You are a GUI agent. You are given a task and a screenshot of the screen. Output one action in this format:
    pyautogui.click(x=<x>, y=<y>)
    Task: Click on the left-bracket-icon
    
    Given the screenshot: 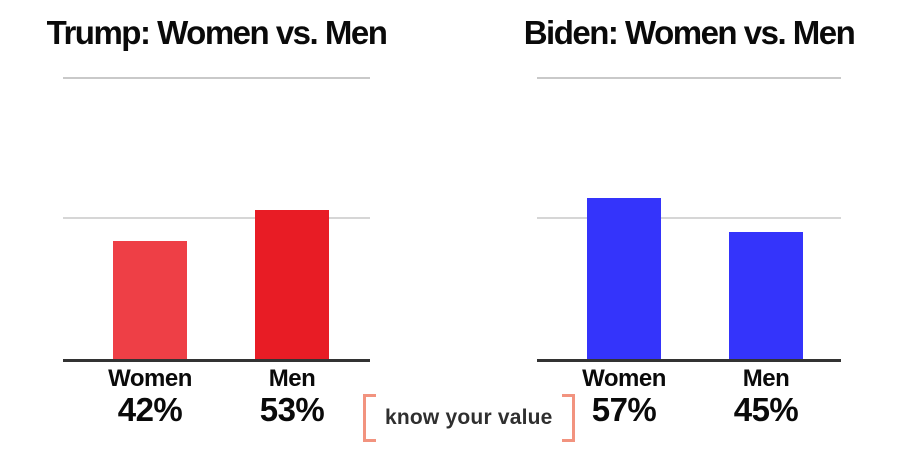 What is the action you would take?
    pyautogui.click(x=369, y=418)
    